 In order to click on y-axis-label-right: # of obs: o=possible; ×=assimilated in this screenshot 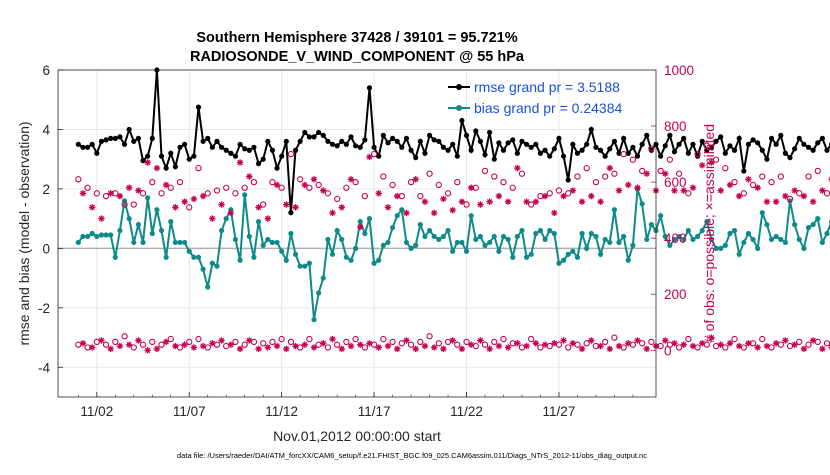, I will do `click(709, 233)`.